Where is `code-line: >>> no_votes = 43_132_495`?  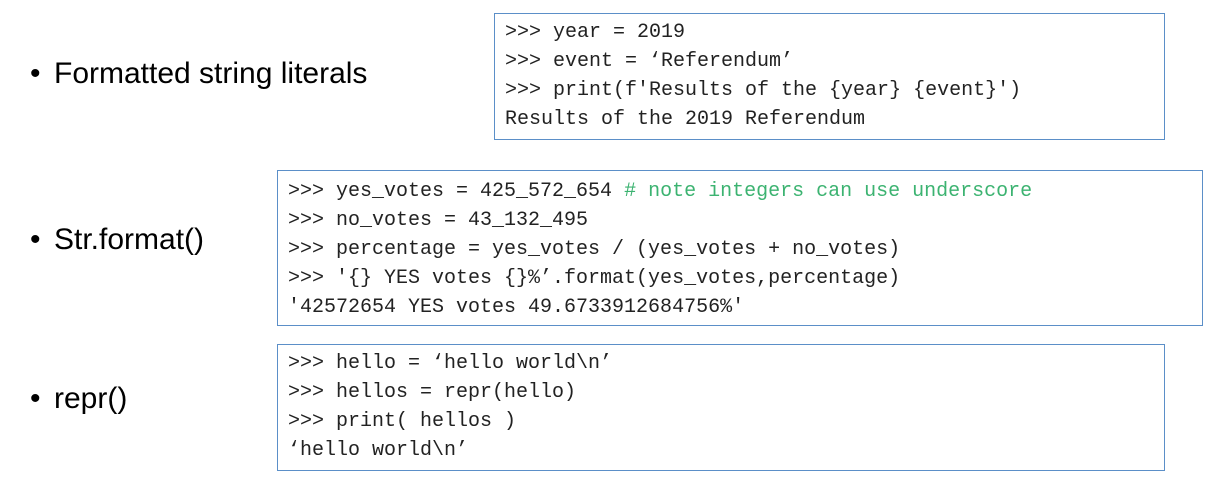
code-line: >>> no_votes = 43_132_495 is located at coordinates (438, 220).